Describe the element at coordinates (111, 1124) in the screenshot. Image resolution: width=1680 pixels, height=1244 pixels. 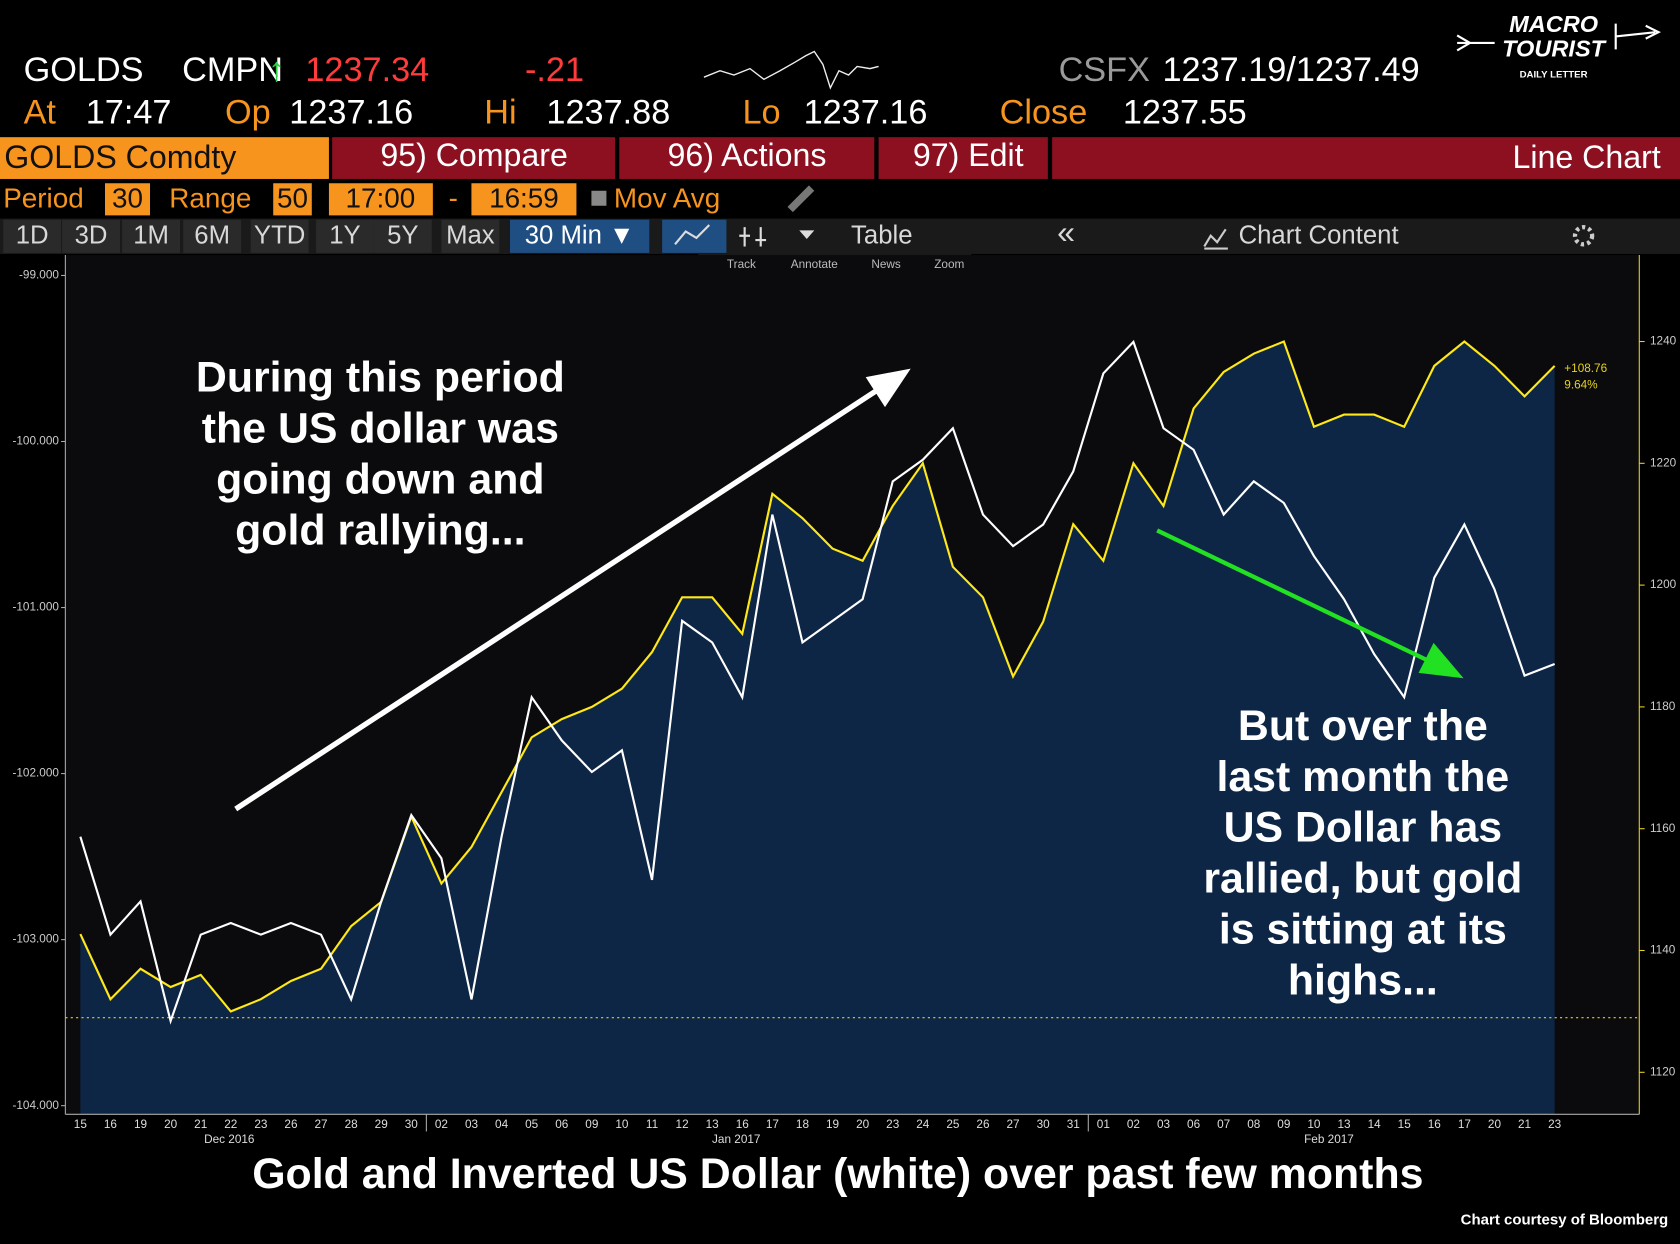
I see `x-tick-label: 16` at that location.